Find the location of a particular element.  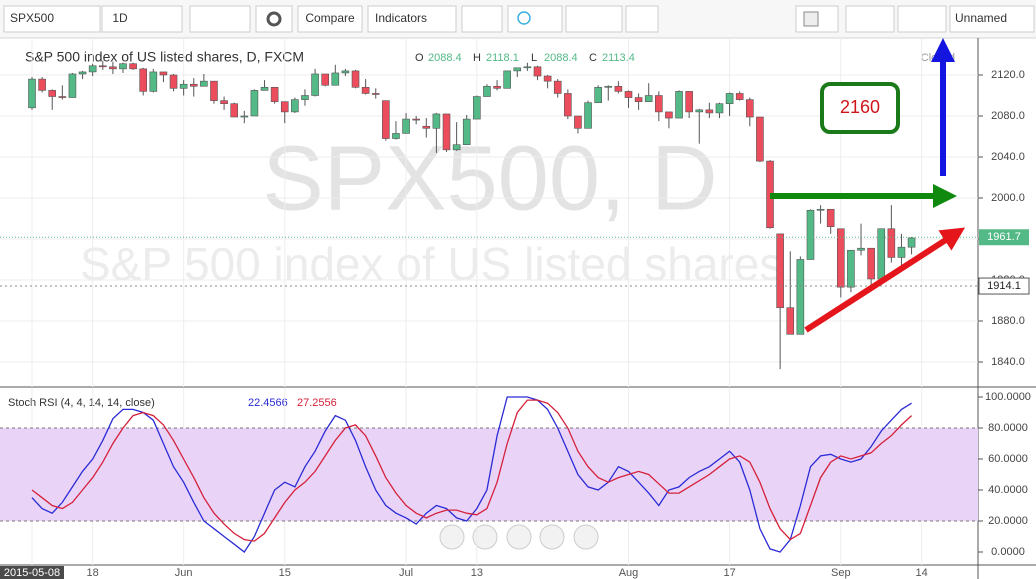

ohlc-value: 2113.4 is located at coordinates (618, 58).